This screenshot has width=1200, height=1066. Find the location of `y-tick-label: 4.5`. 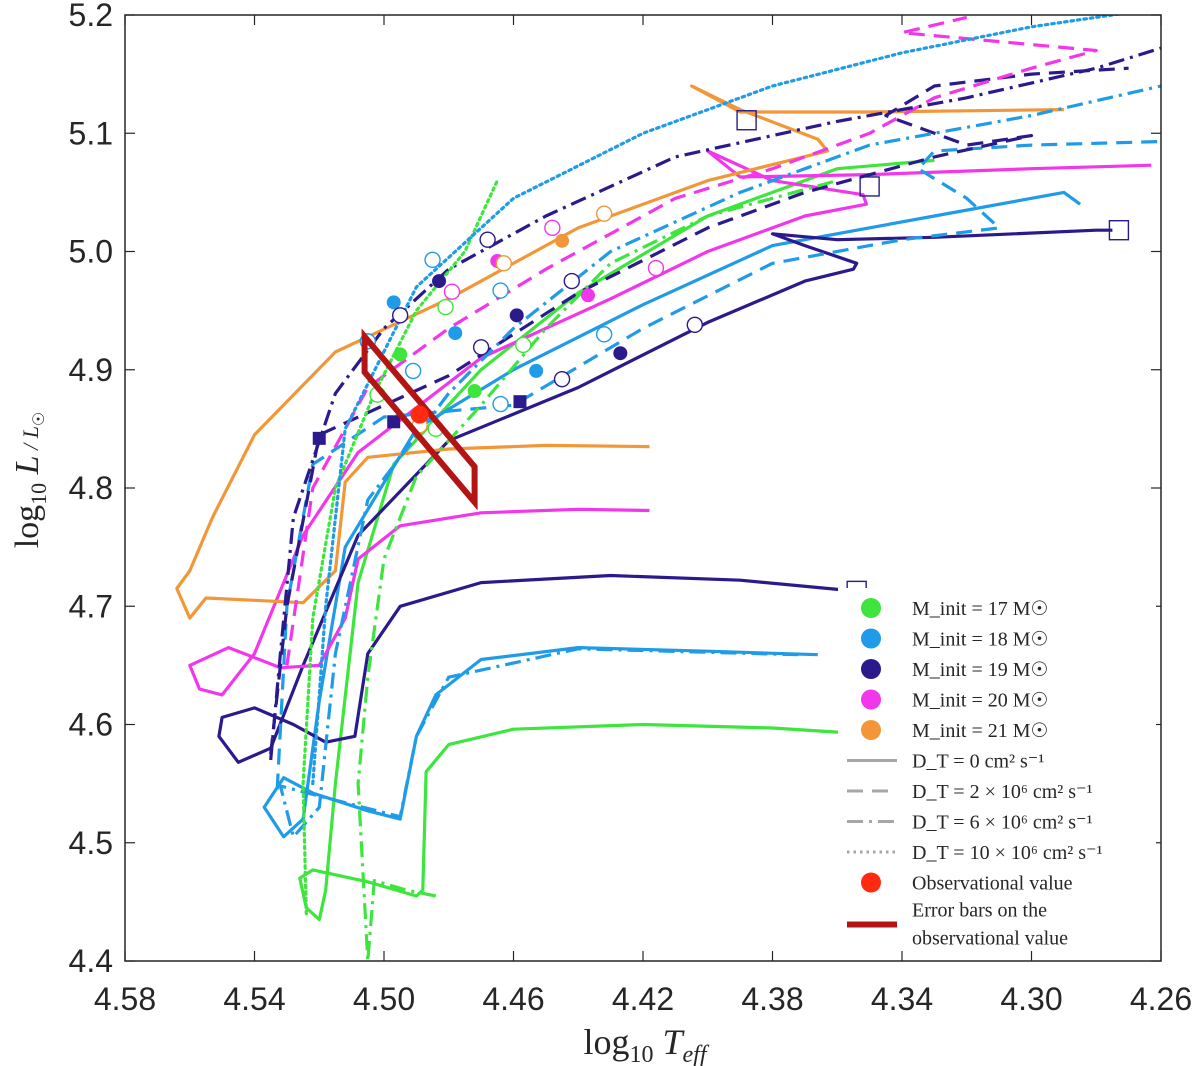

y-tick-label: 4.5 is located at coordinates (91, 843).